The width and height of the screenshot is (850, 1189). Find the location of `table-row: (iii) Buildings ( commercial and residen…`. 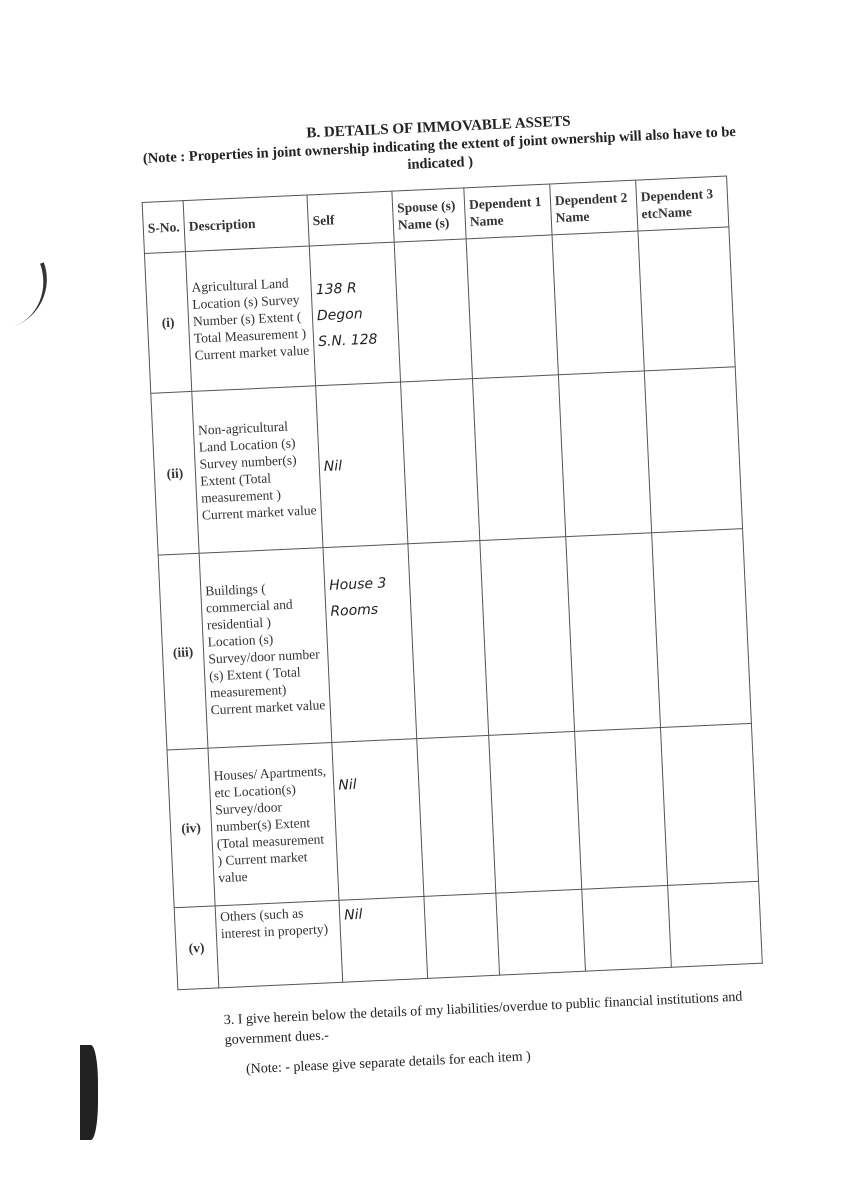

table-row: (iii) Buildings ( commercial and residen… is located at coordinates (455, 639).